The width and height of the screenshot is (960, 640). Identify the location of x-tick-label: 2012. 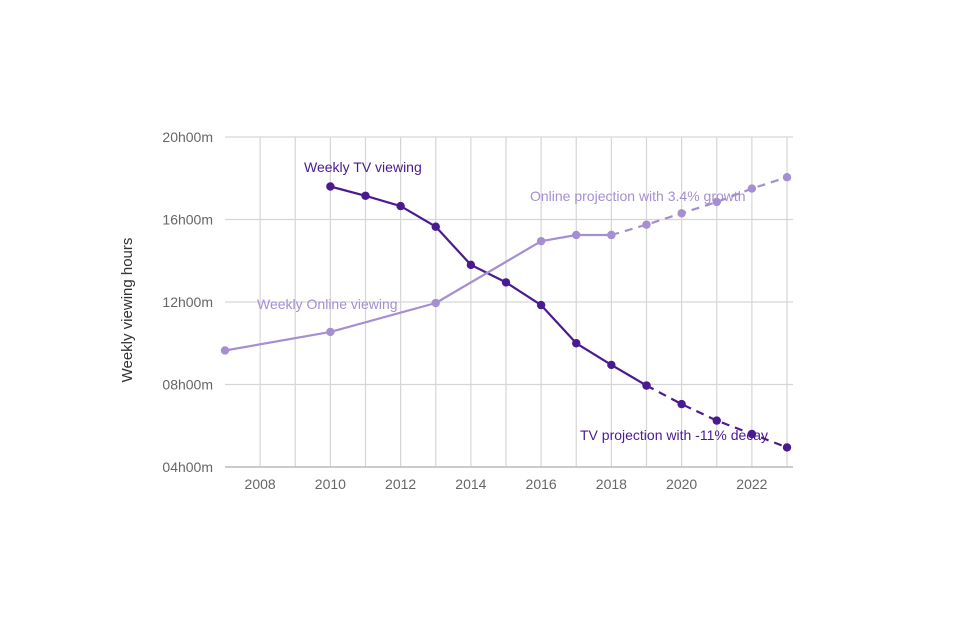
(400, 484).